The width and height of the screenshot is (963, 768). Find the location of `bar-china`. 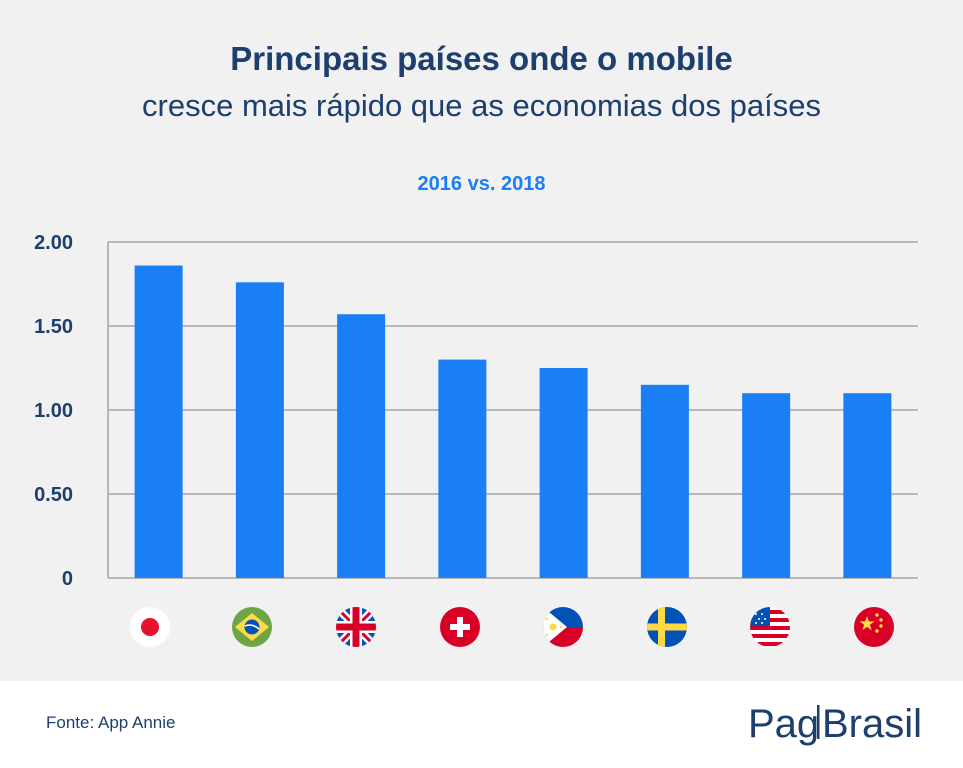

bar-china is located at coordinates (867, 485).